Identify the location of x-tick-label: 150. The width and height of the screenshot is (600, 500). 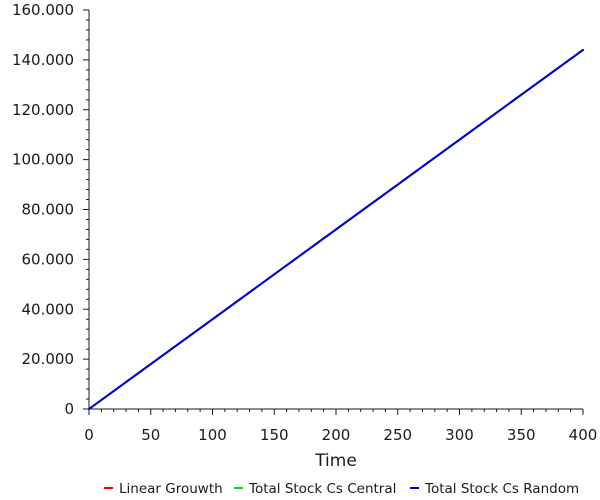
(274, 435).